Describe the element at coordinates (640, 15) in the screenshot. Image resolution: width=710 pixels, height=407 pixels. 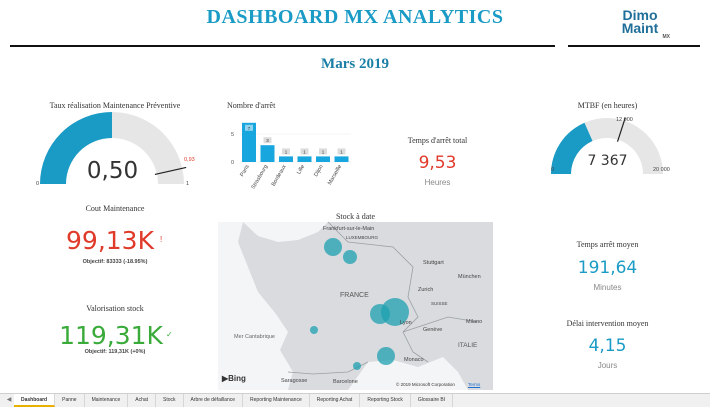
I see `logo-line-1: Dimo` at that location.